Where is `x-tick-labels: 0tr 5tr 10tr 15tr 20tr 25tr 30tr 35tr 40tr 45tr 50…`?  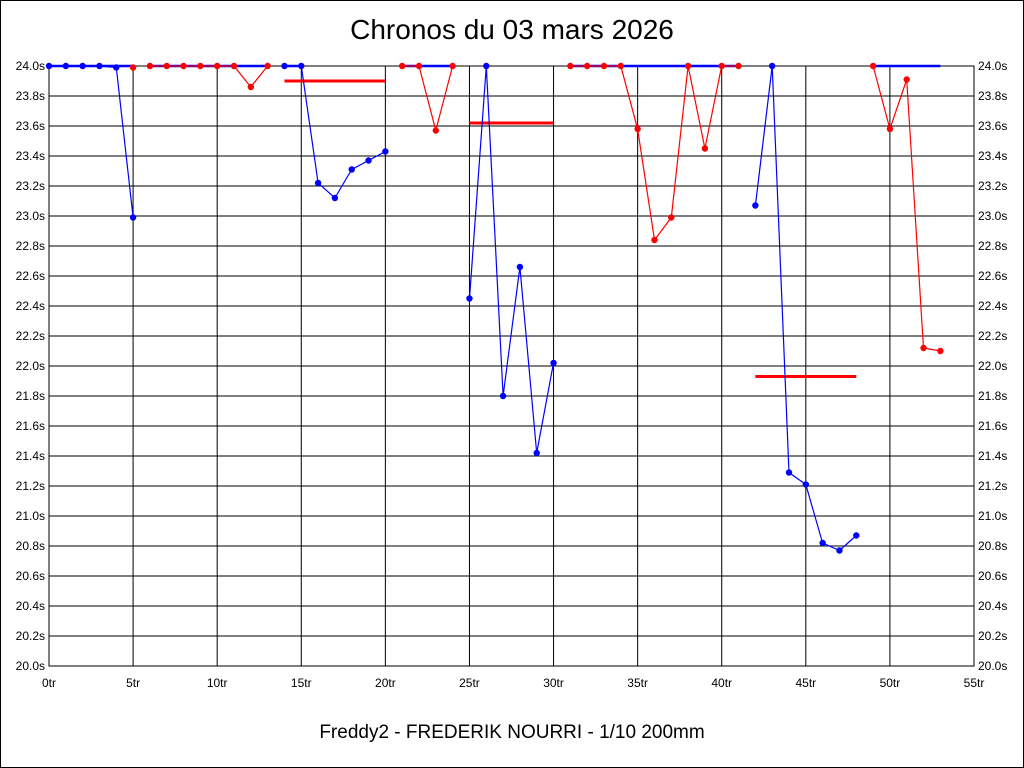 x-tick-labels: 0tr 5tr 10tr 15tr 20tr 25tr 30tr 35tr 40tr 45tr 50… is located at coordinates (513, 683).